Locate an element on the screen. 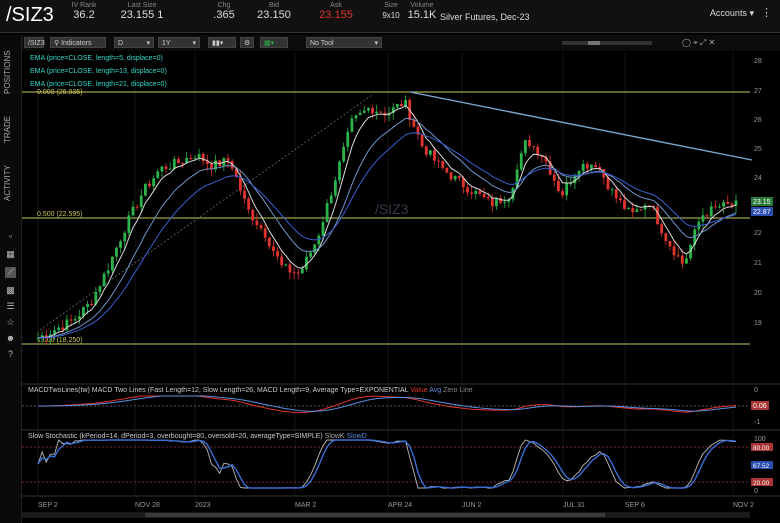  chart-type-select: ▮▮▾ is located at coordinates (222, 42).